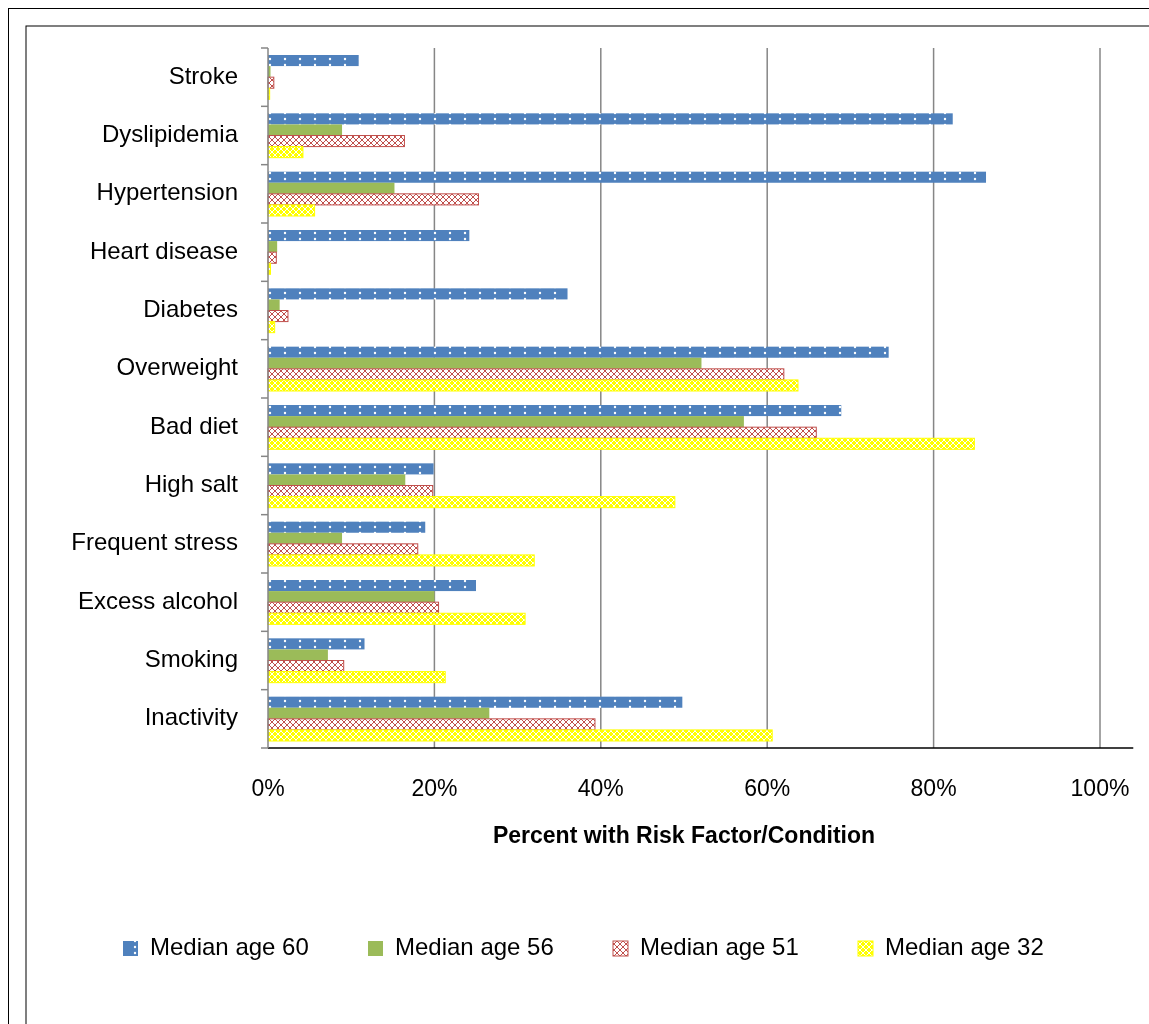  What do you see at coordinates (1100, 788) in the screenshot?
I see `x-tick-label: 100%` at bounding box center [1100, 788].